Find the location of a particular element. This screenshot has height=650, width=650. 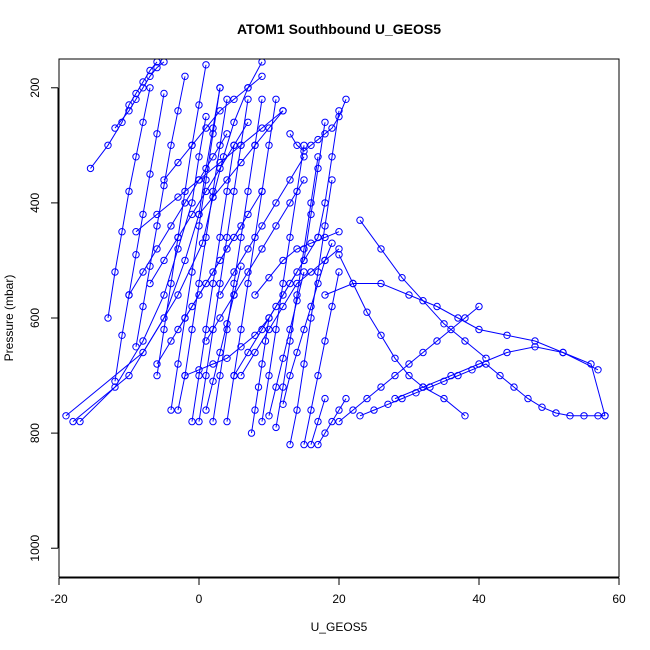

x-tick-label: 40 is located at coordinates (479, 599).